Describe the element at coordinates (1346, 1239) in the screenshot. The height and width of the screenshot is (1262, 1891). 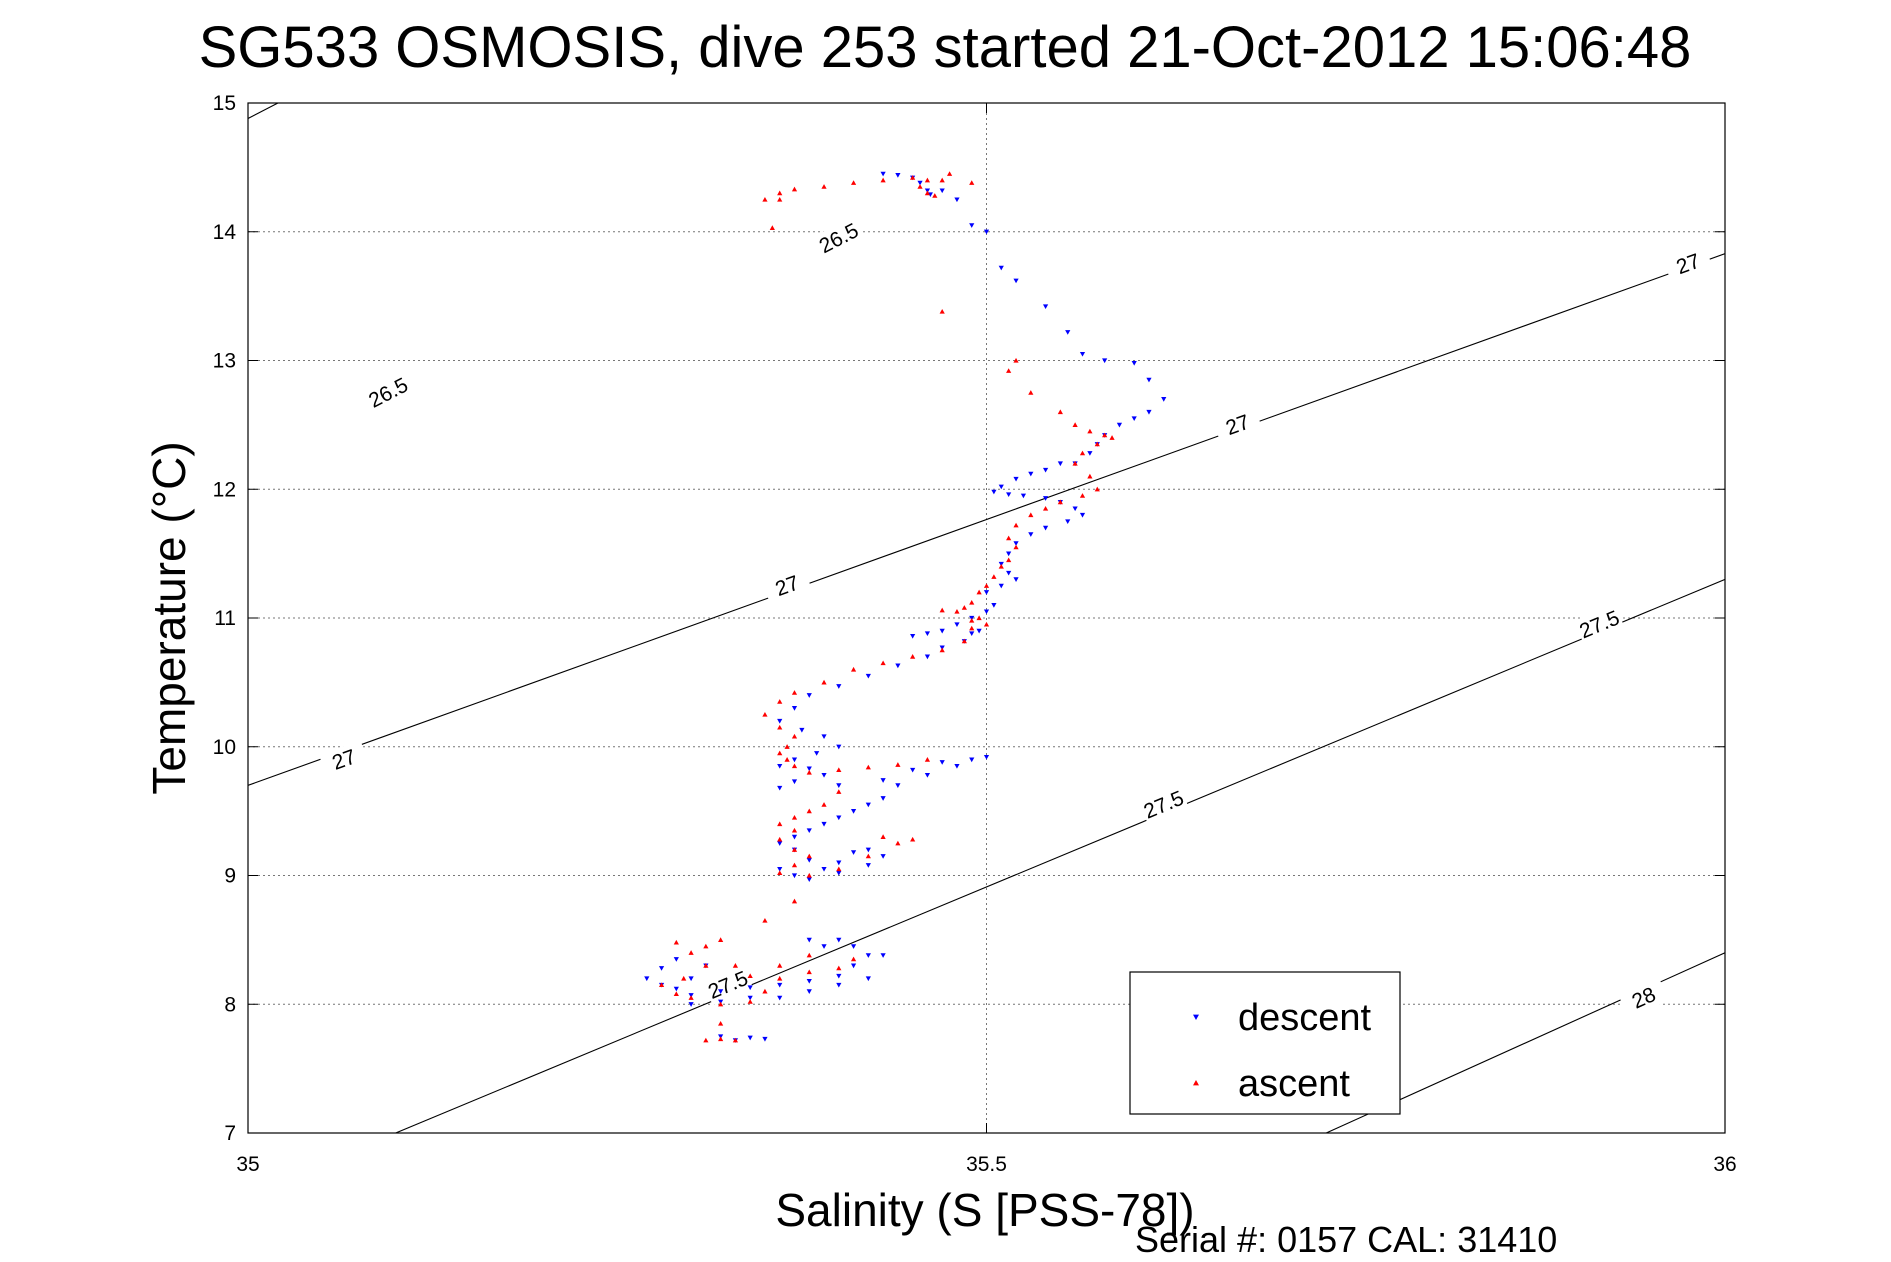
I see `serial-cal-footer: Serial #: 0157 CAL: 31410` at that location.